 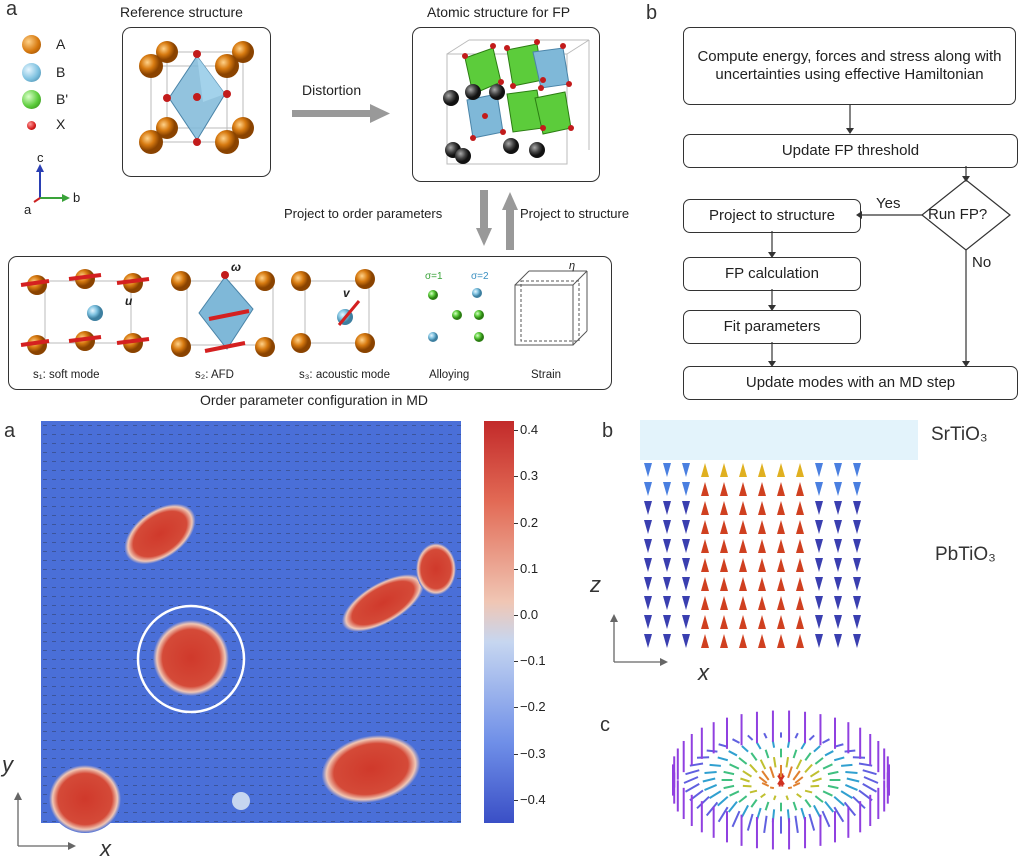 What do you see at coordinates (529, 615) in the screenshot?
I see `colorbar-tick-label: 0.0` at bounding box center [529, 615].